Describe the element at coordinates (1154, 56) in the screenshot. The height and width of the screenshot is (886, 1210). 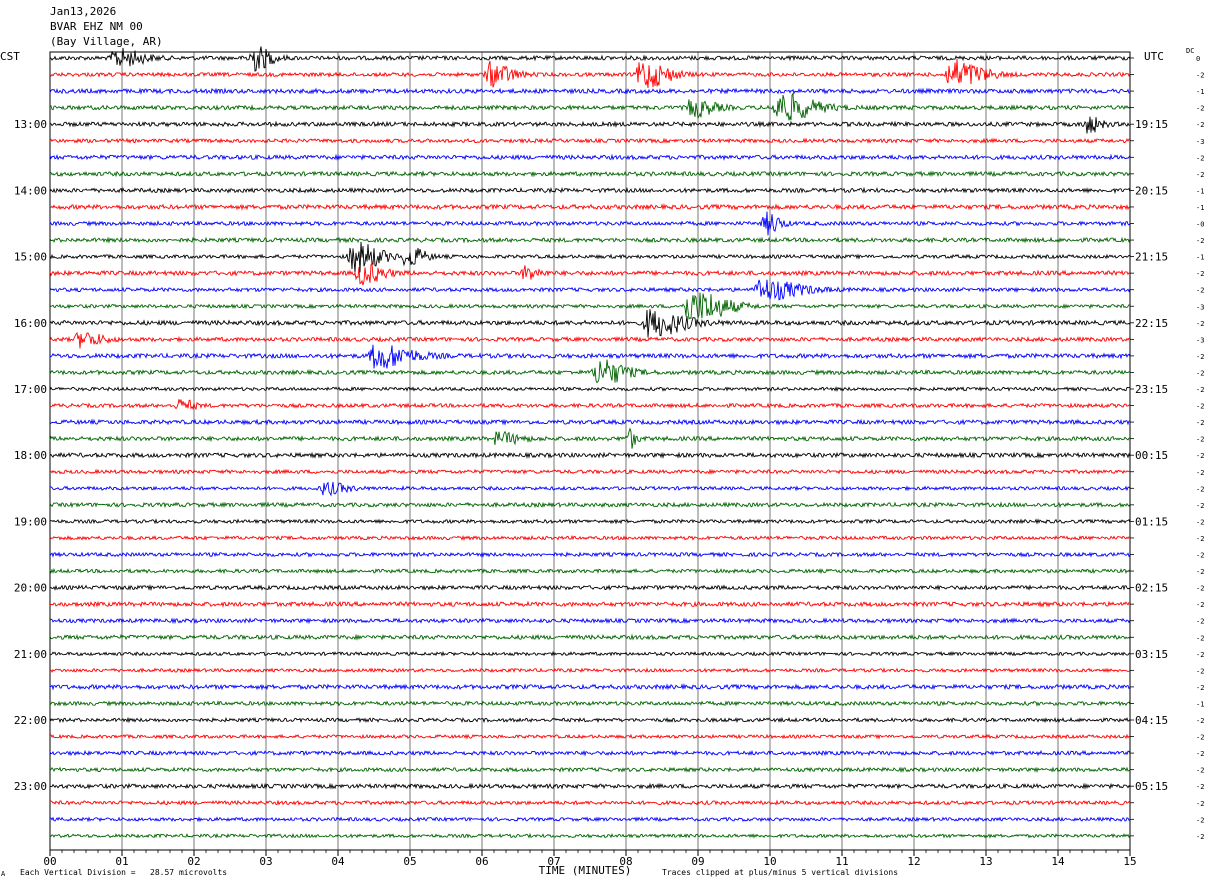
I see `right-timezone-label: UTC` at that location.